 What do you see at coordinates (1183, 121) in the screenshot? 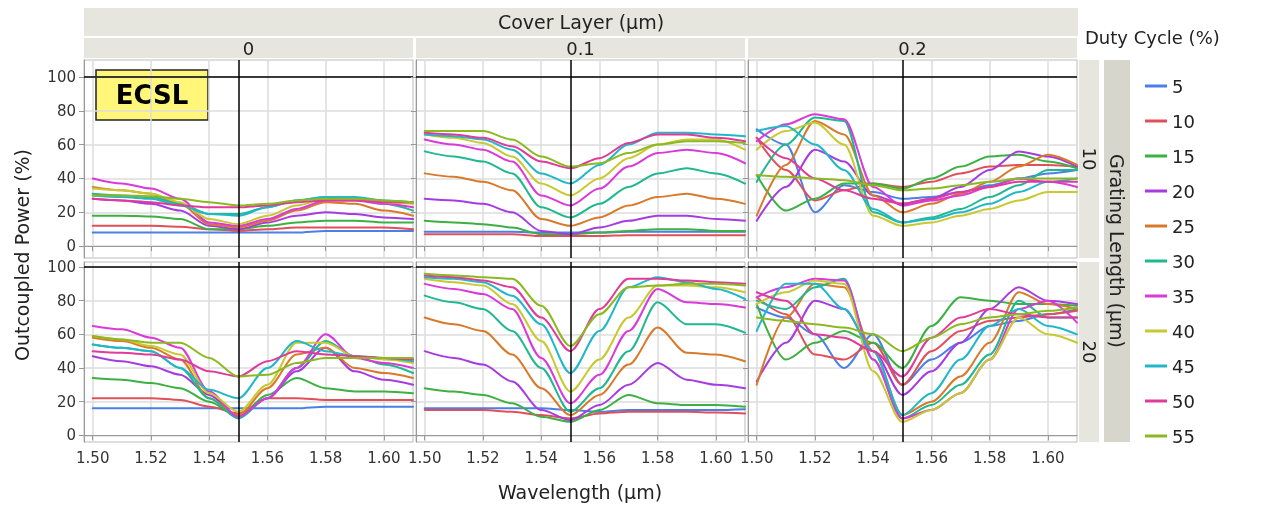
I see `legend-label: 10` at bounding box center [1183, 121].